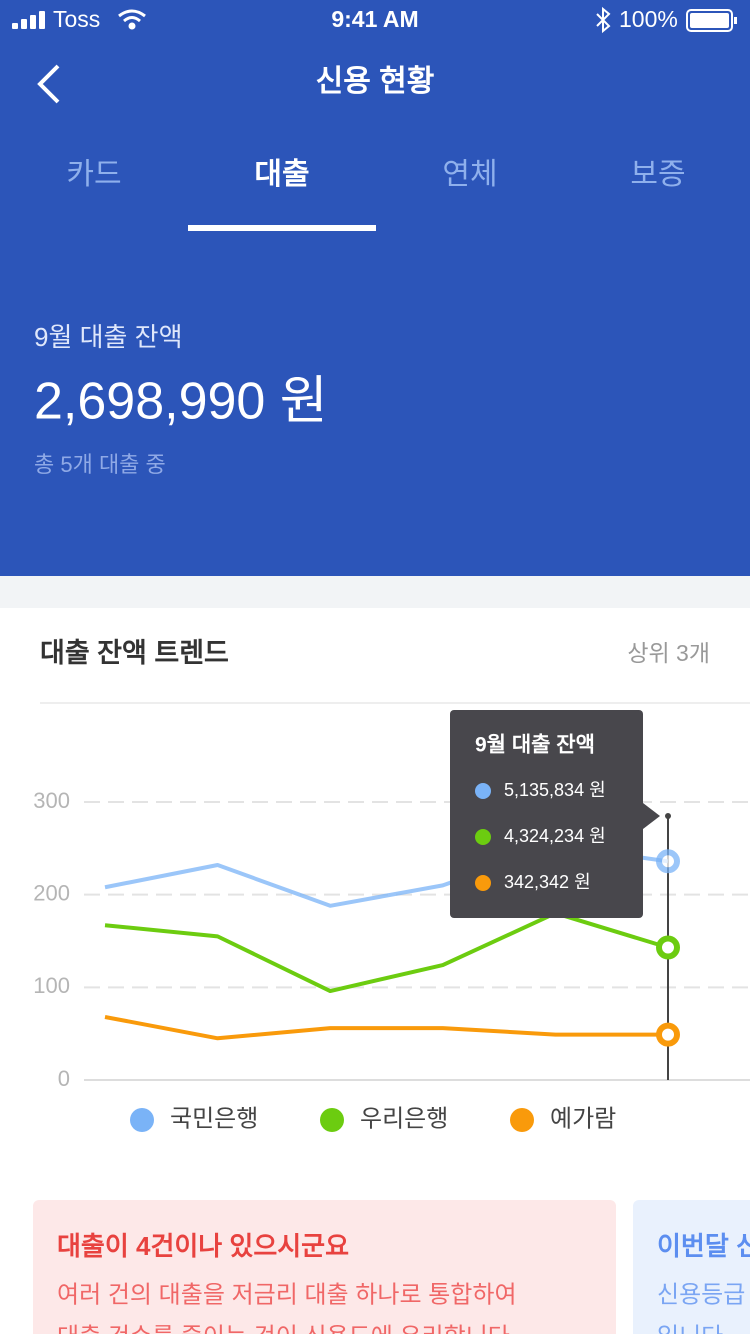 The height and width of the screenshot is (1334, 750). I want to click on legend-label: 우리은행, so click(404, 1118).